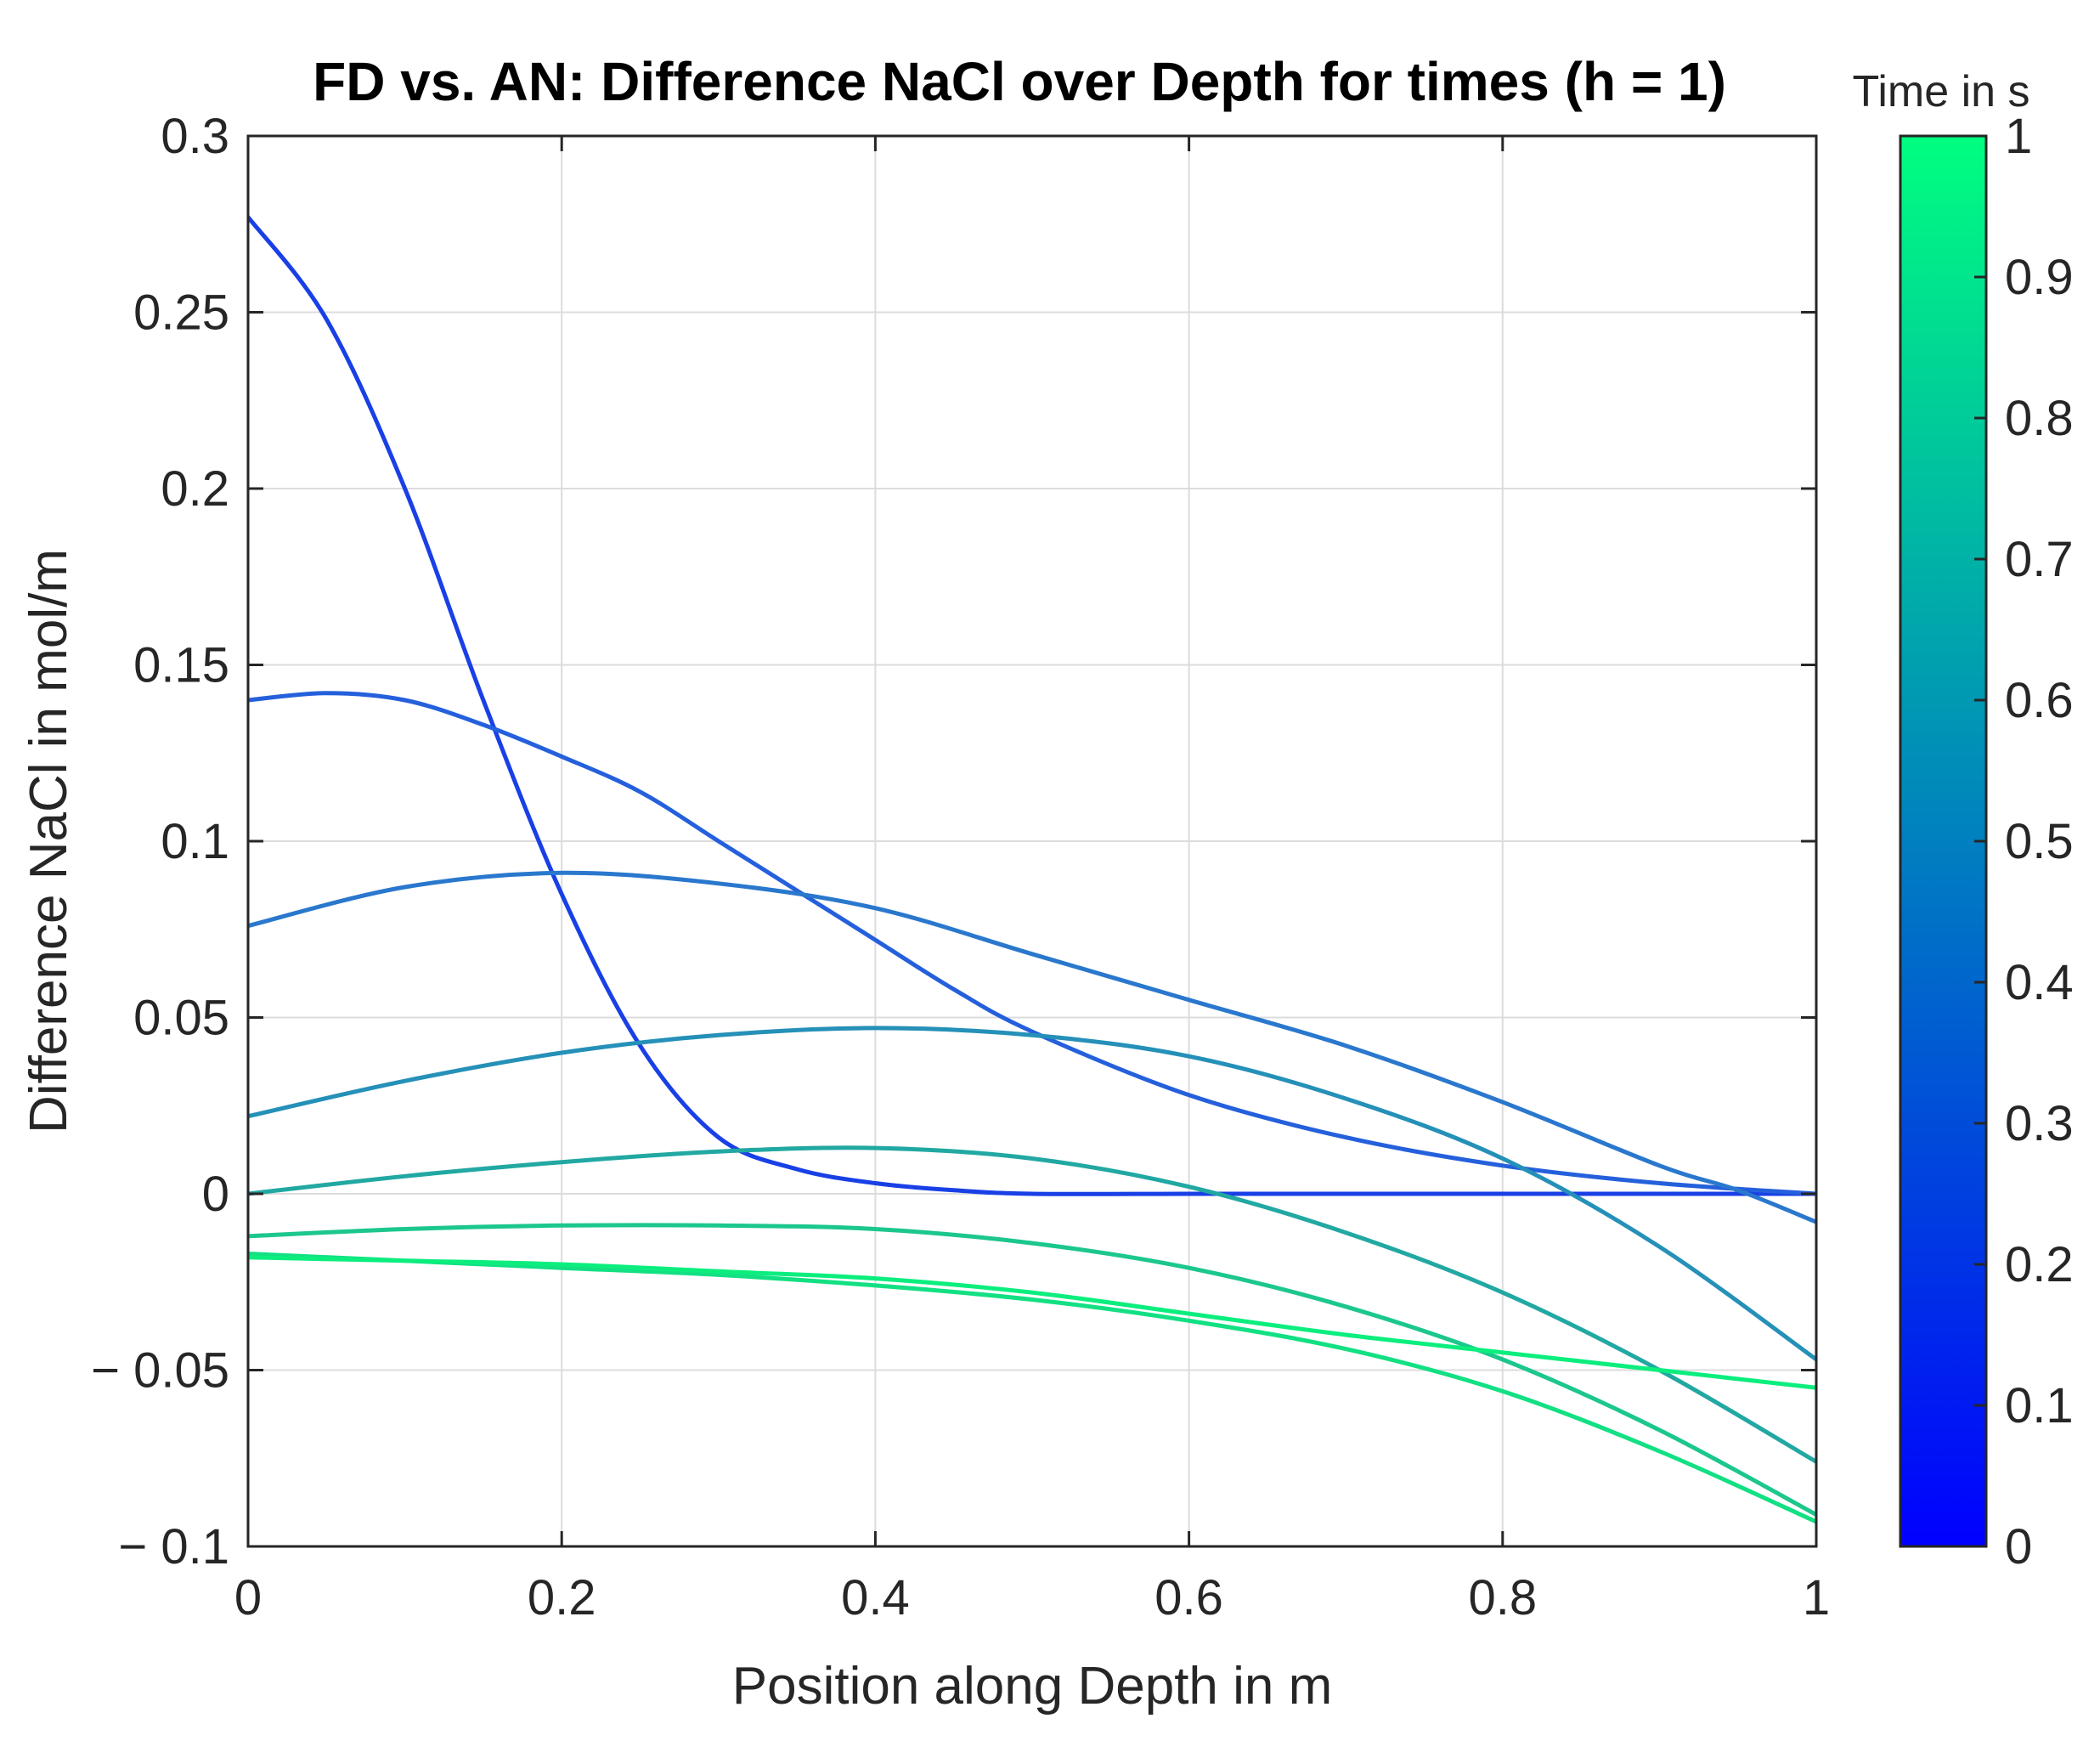 The width and height of the screenshot is (2100, 1741). I want to click on colorbar-tick-label: 0.1, so click(2039, 1405).